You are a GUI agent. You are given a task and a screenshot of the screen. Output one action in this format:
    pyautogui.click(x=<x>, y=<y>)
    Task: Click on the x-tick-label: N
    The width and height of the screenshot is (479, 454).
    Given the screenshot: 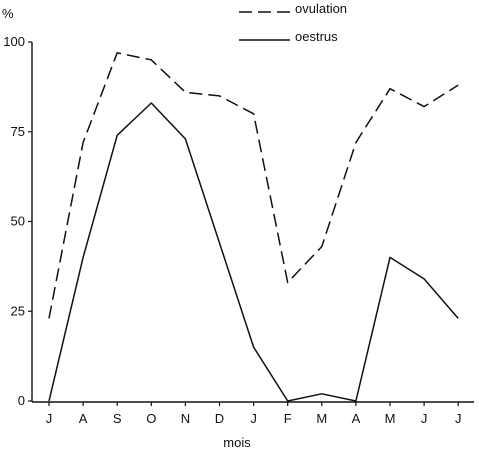 What is the action you would take?
    pyautogui.click(x=185, y=418)
    